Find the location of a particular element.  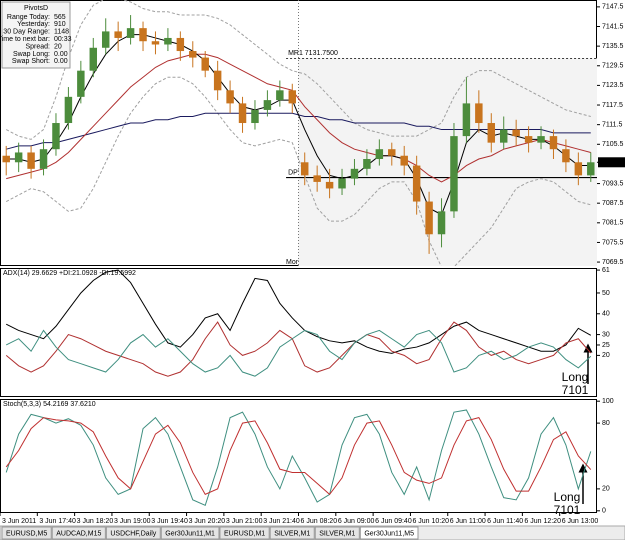

x-tick-label: 3 Jun 18:20 is located at coordinates (95, 521).